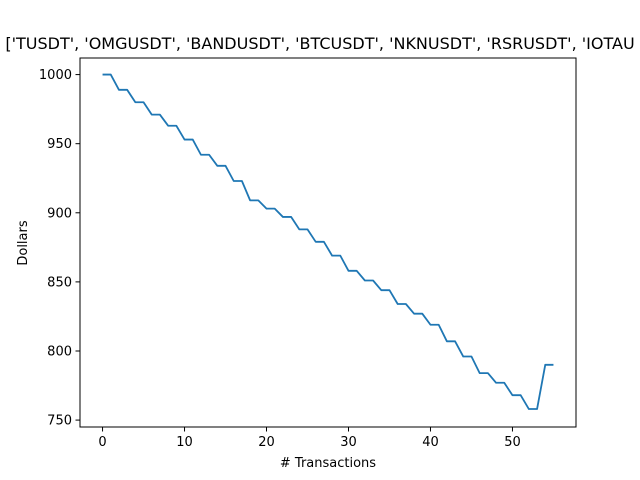 The height and width of the screenshot is (480, 640). Describe the element at coordinates (23, 242) in the screenshot. I see `y-axis-label: Dollars` at that location.